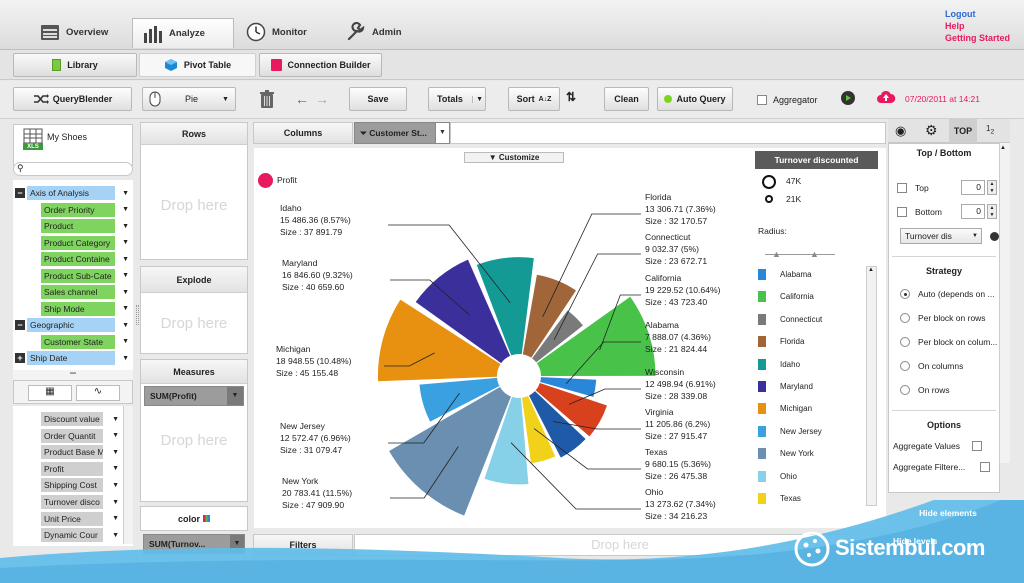 The image size is (1024, 583). I want to click on trash-icon, so click(267, 99).